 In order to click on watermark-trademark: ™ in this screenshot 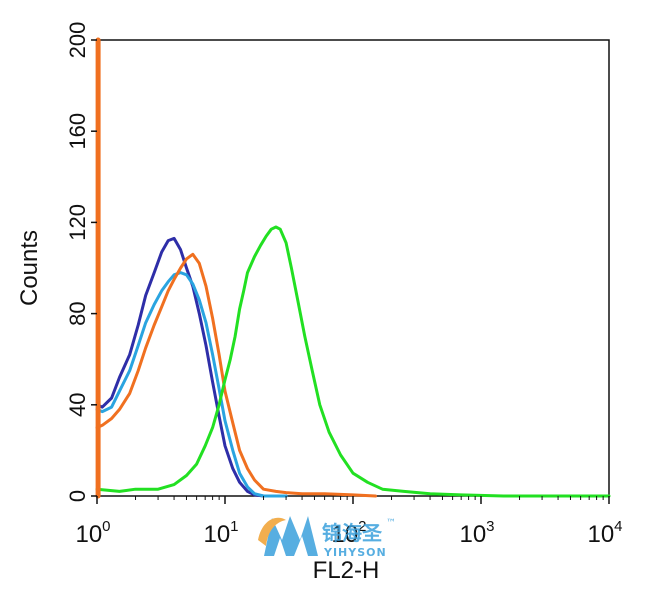, I will do `click(391, 523)`.